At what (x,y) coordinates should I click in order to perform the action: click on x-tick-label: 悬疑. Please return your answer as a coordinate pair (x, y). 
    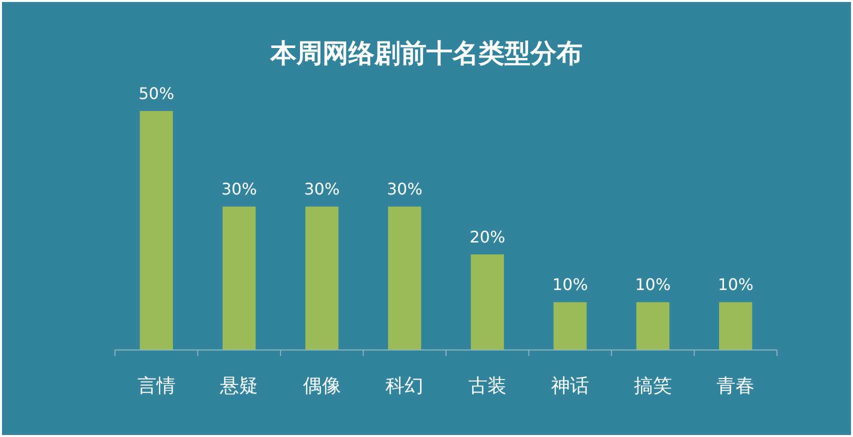
    Looking at the image, I should click on (238, 386).